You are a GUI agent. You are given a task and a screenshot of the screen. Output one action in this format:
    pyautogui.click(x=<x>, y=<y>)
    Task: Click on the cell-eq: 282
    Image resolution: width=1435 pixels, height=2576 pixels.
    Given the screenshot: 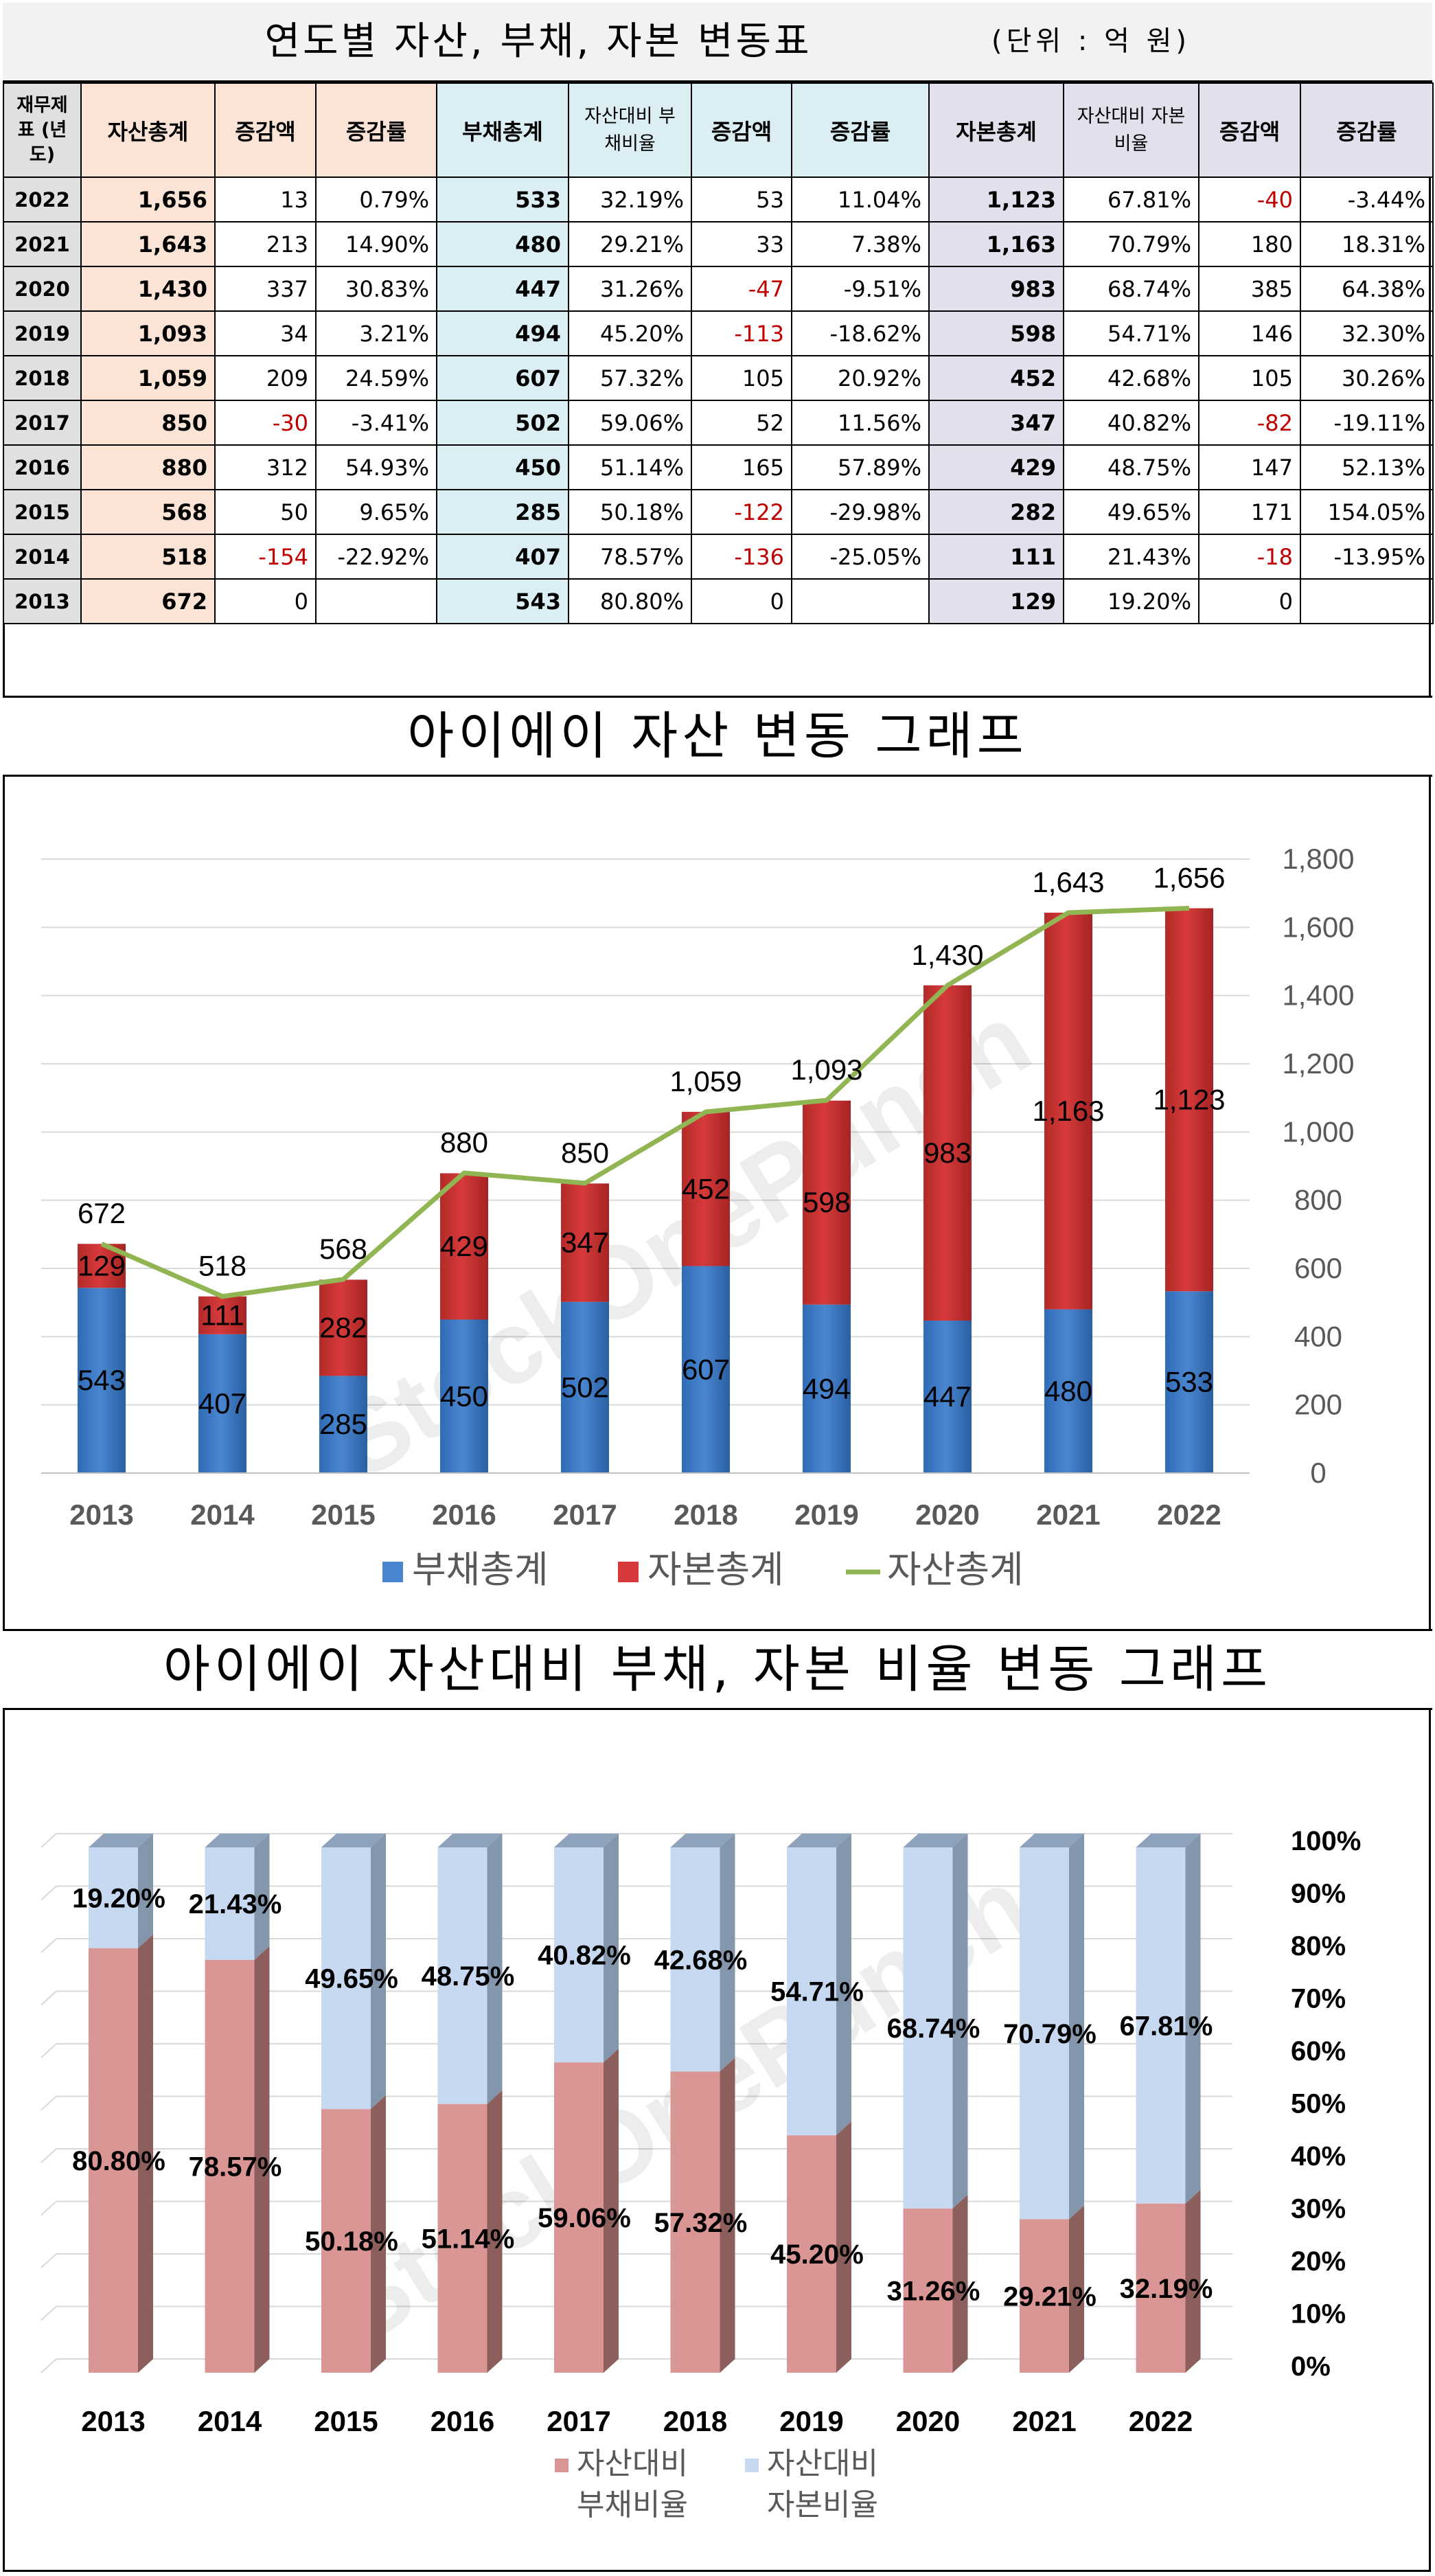 What is the action you would take?
    pyautogui.click(x=996, y=512)
    